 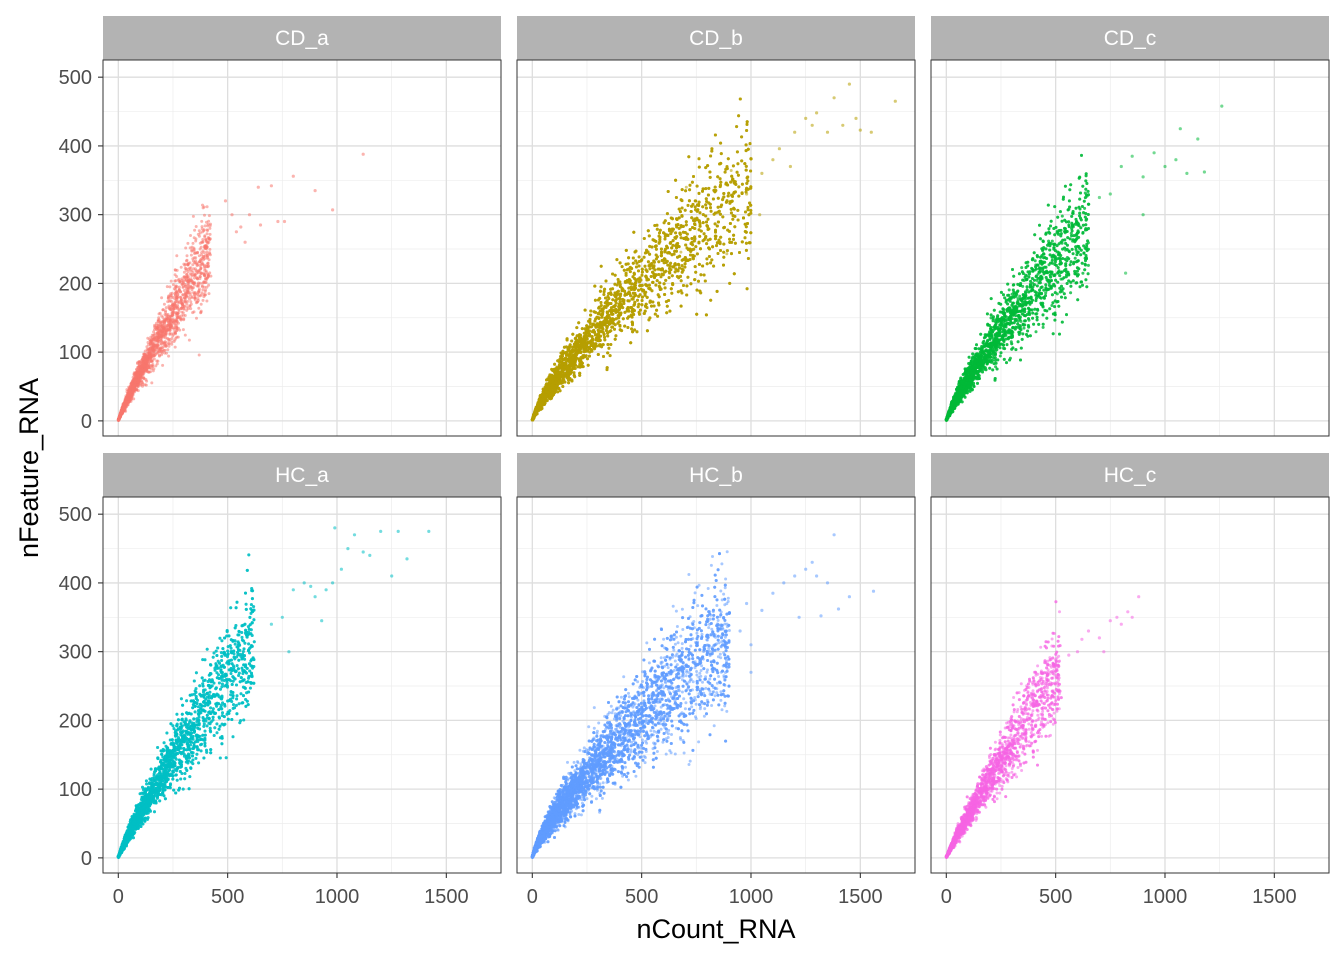 I want to click on strip-cd-b-label: CD_b, so click(x=716, y=38).